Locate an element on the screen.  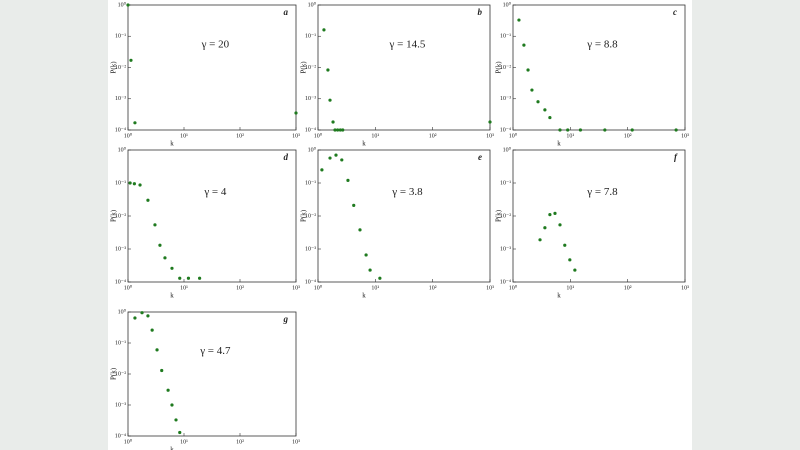
gamma-annotation: γ = 14.5 is located at coordinates (407, 45).